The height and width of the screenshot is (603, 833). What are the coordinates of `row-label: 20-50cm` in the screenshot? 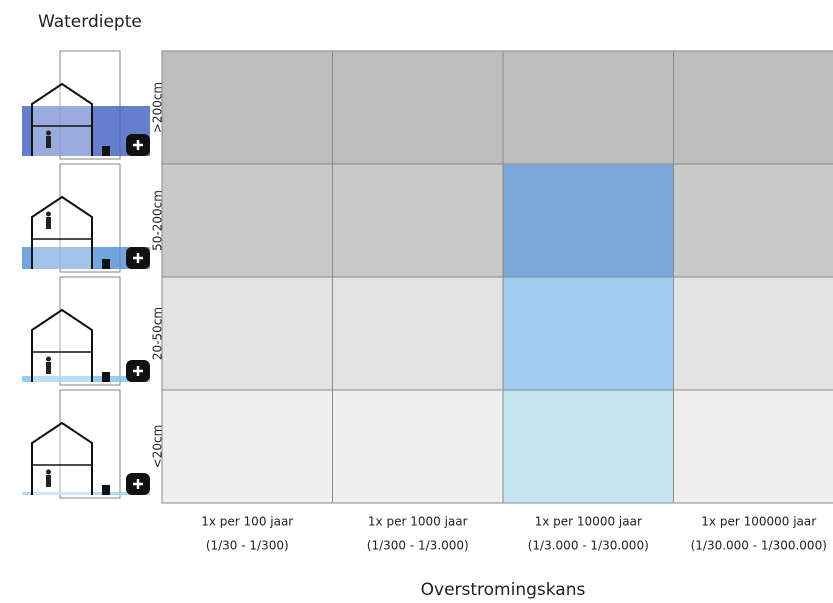 It's located at (158, 333).